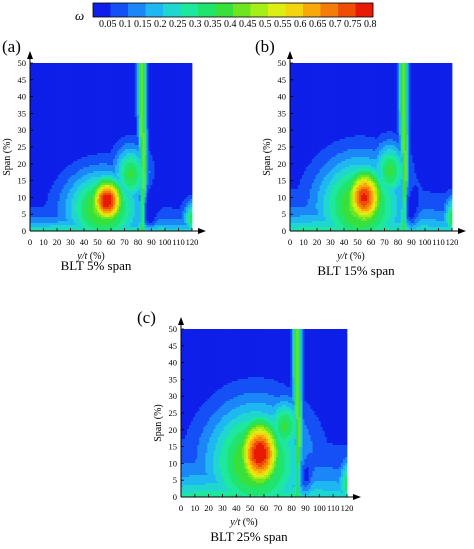 The image size is (474, 549). What do you see at coordinates (370, 24) in the screenshot?
I see `colorbar-label: 0.8` at bounding box center [370, 24].